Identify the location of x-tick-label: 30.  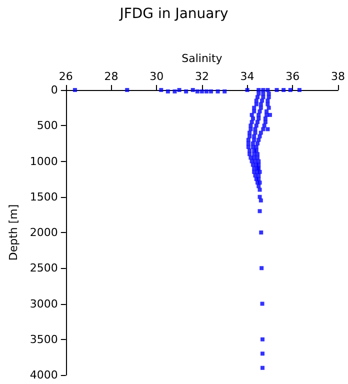
(157, 76).